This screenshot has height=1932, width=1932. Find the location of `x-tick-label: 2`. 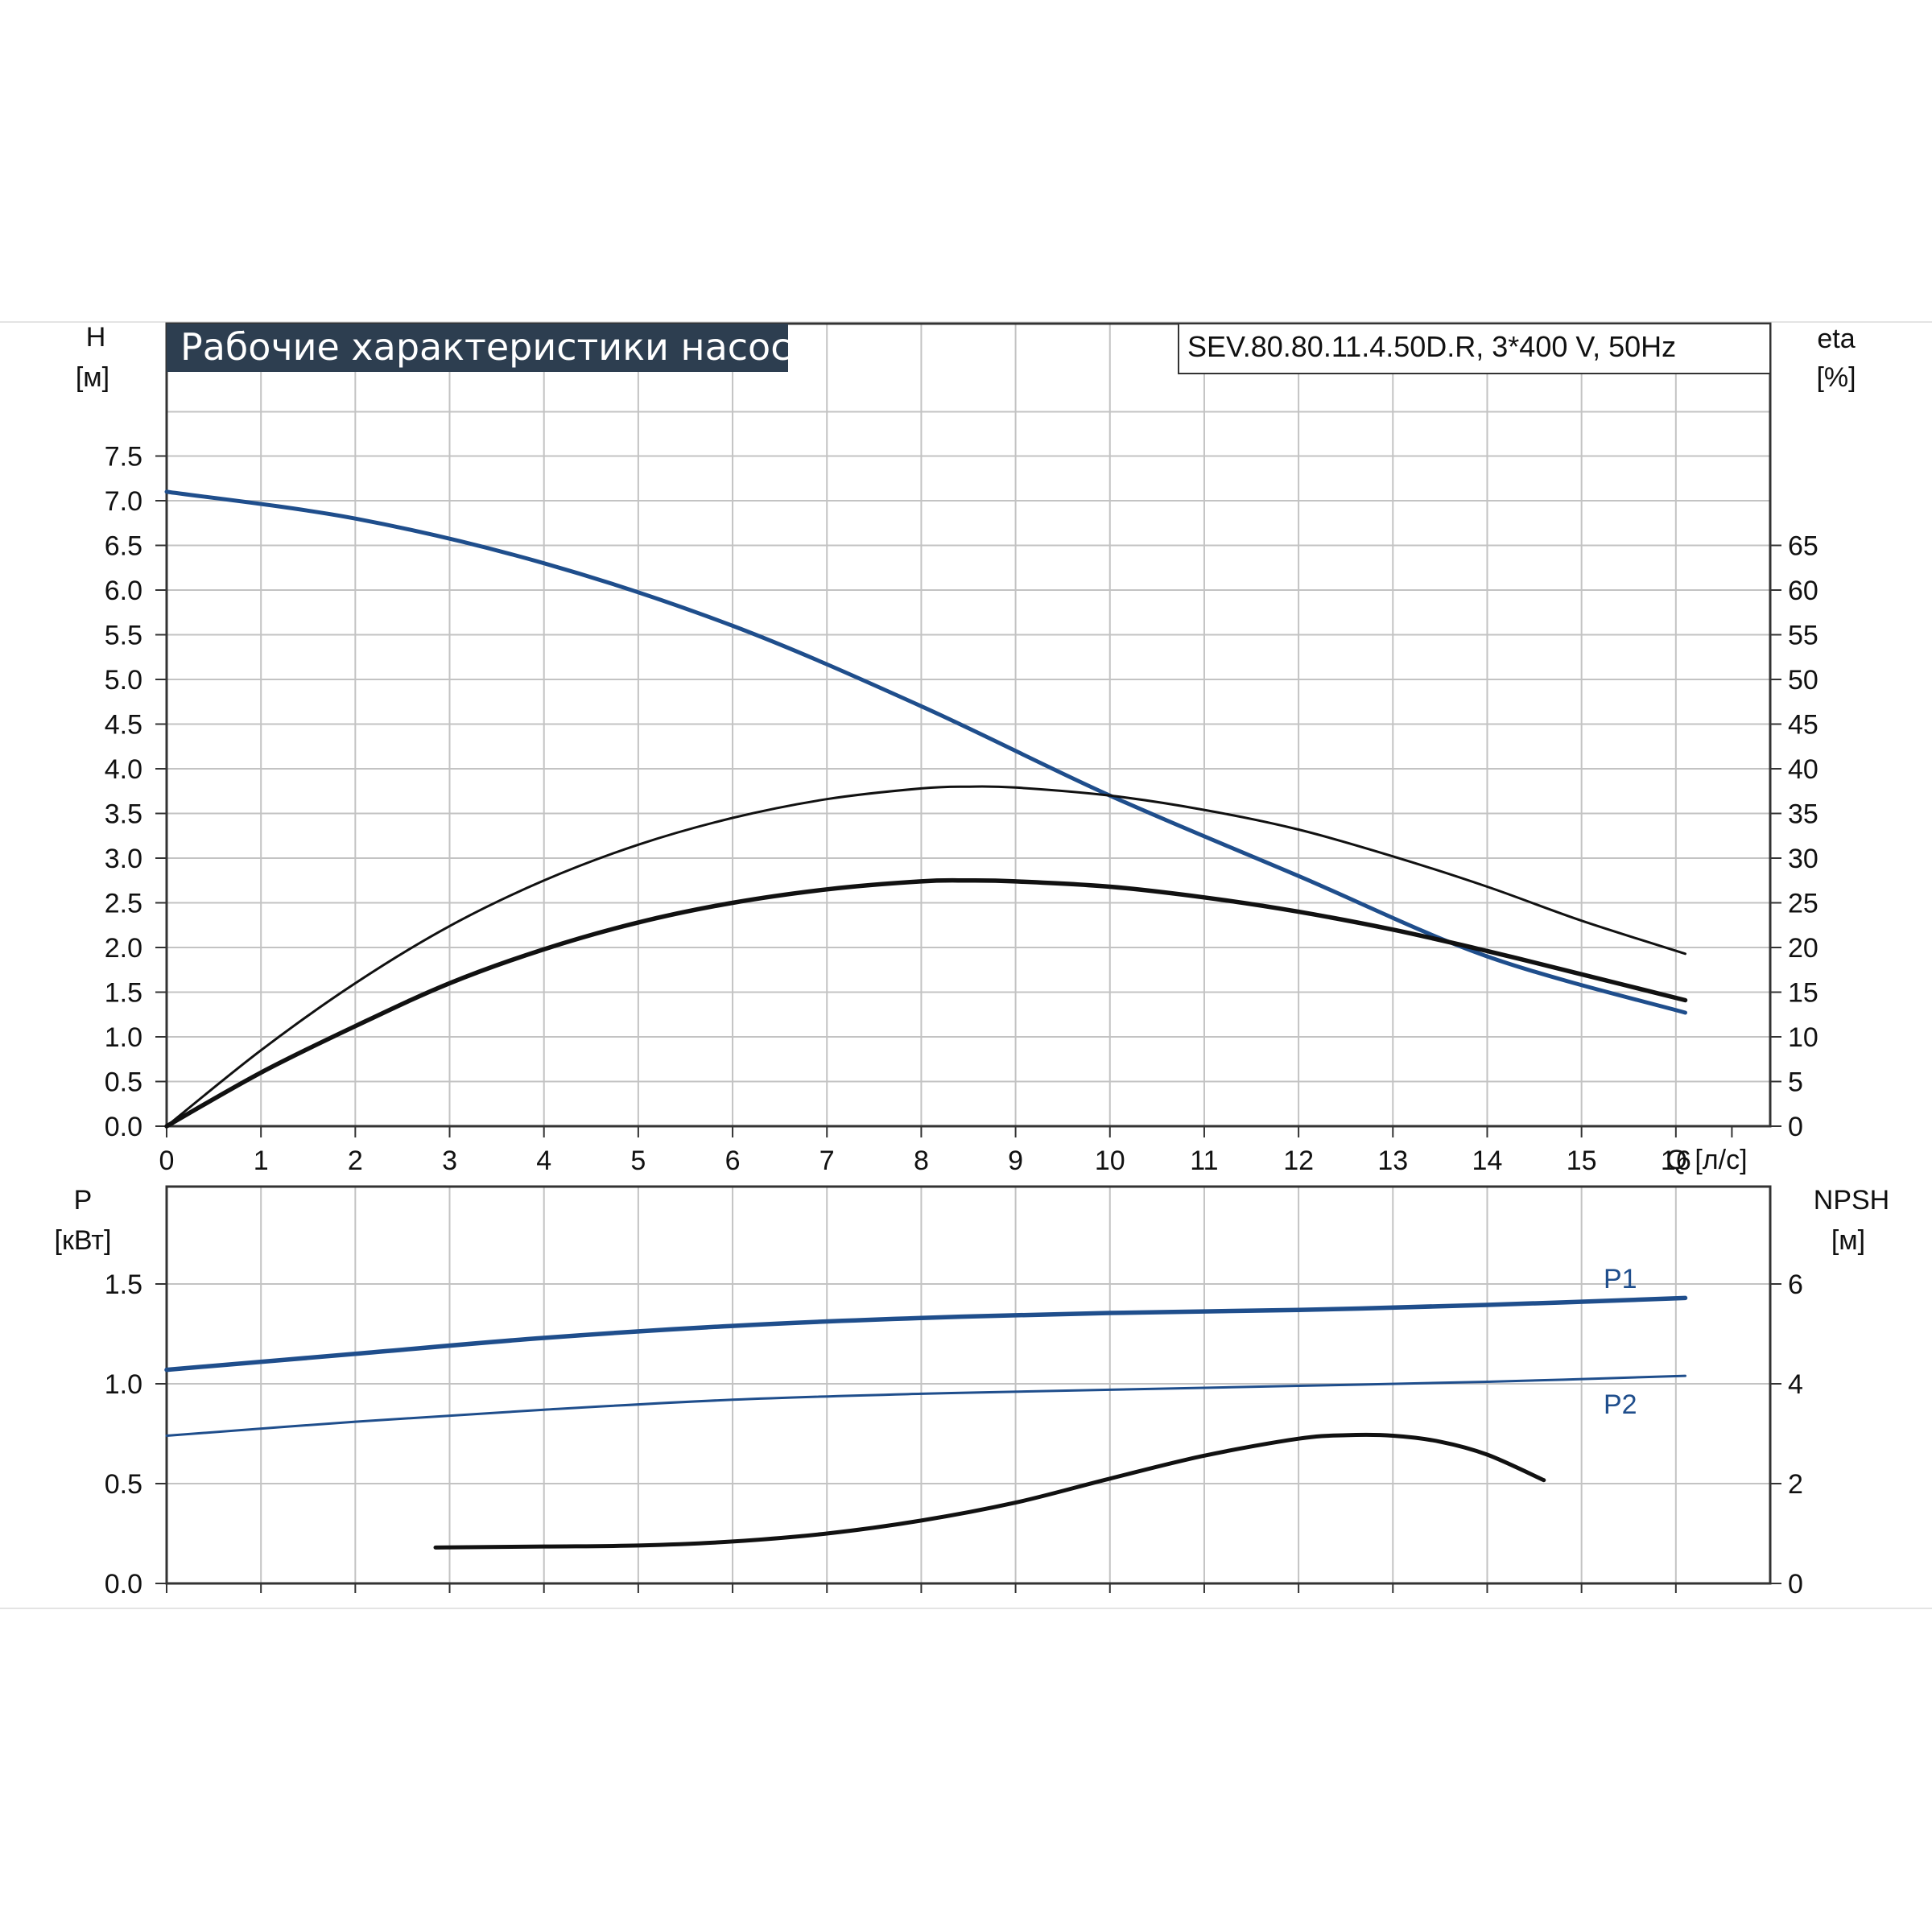

x-tick-label: 2 is located at coordinates (355, 1161).